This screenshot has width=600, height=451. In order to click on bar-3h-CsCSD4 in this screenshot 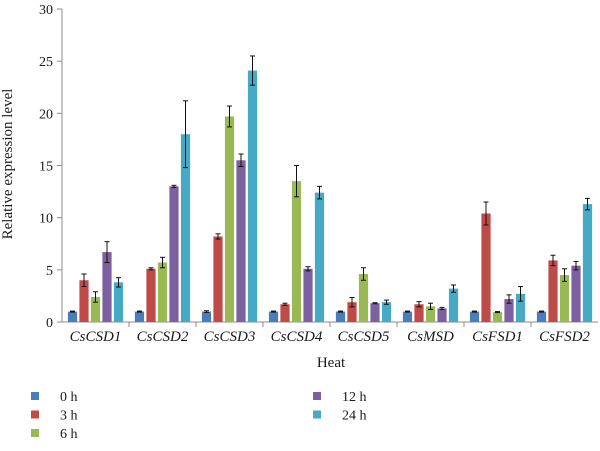, I will do `click(285, 313)`.